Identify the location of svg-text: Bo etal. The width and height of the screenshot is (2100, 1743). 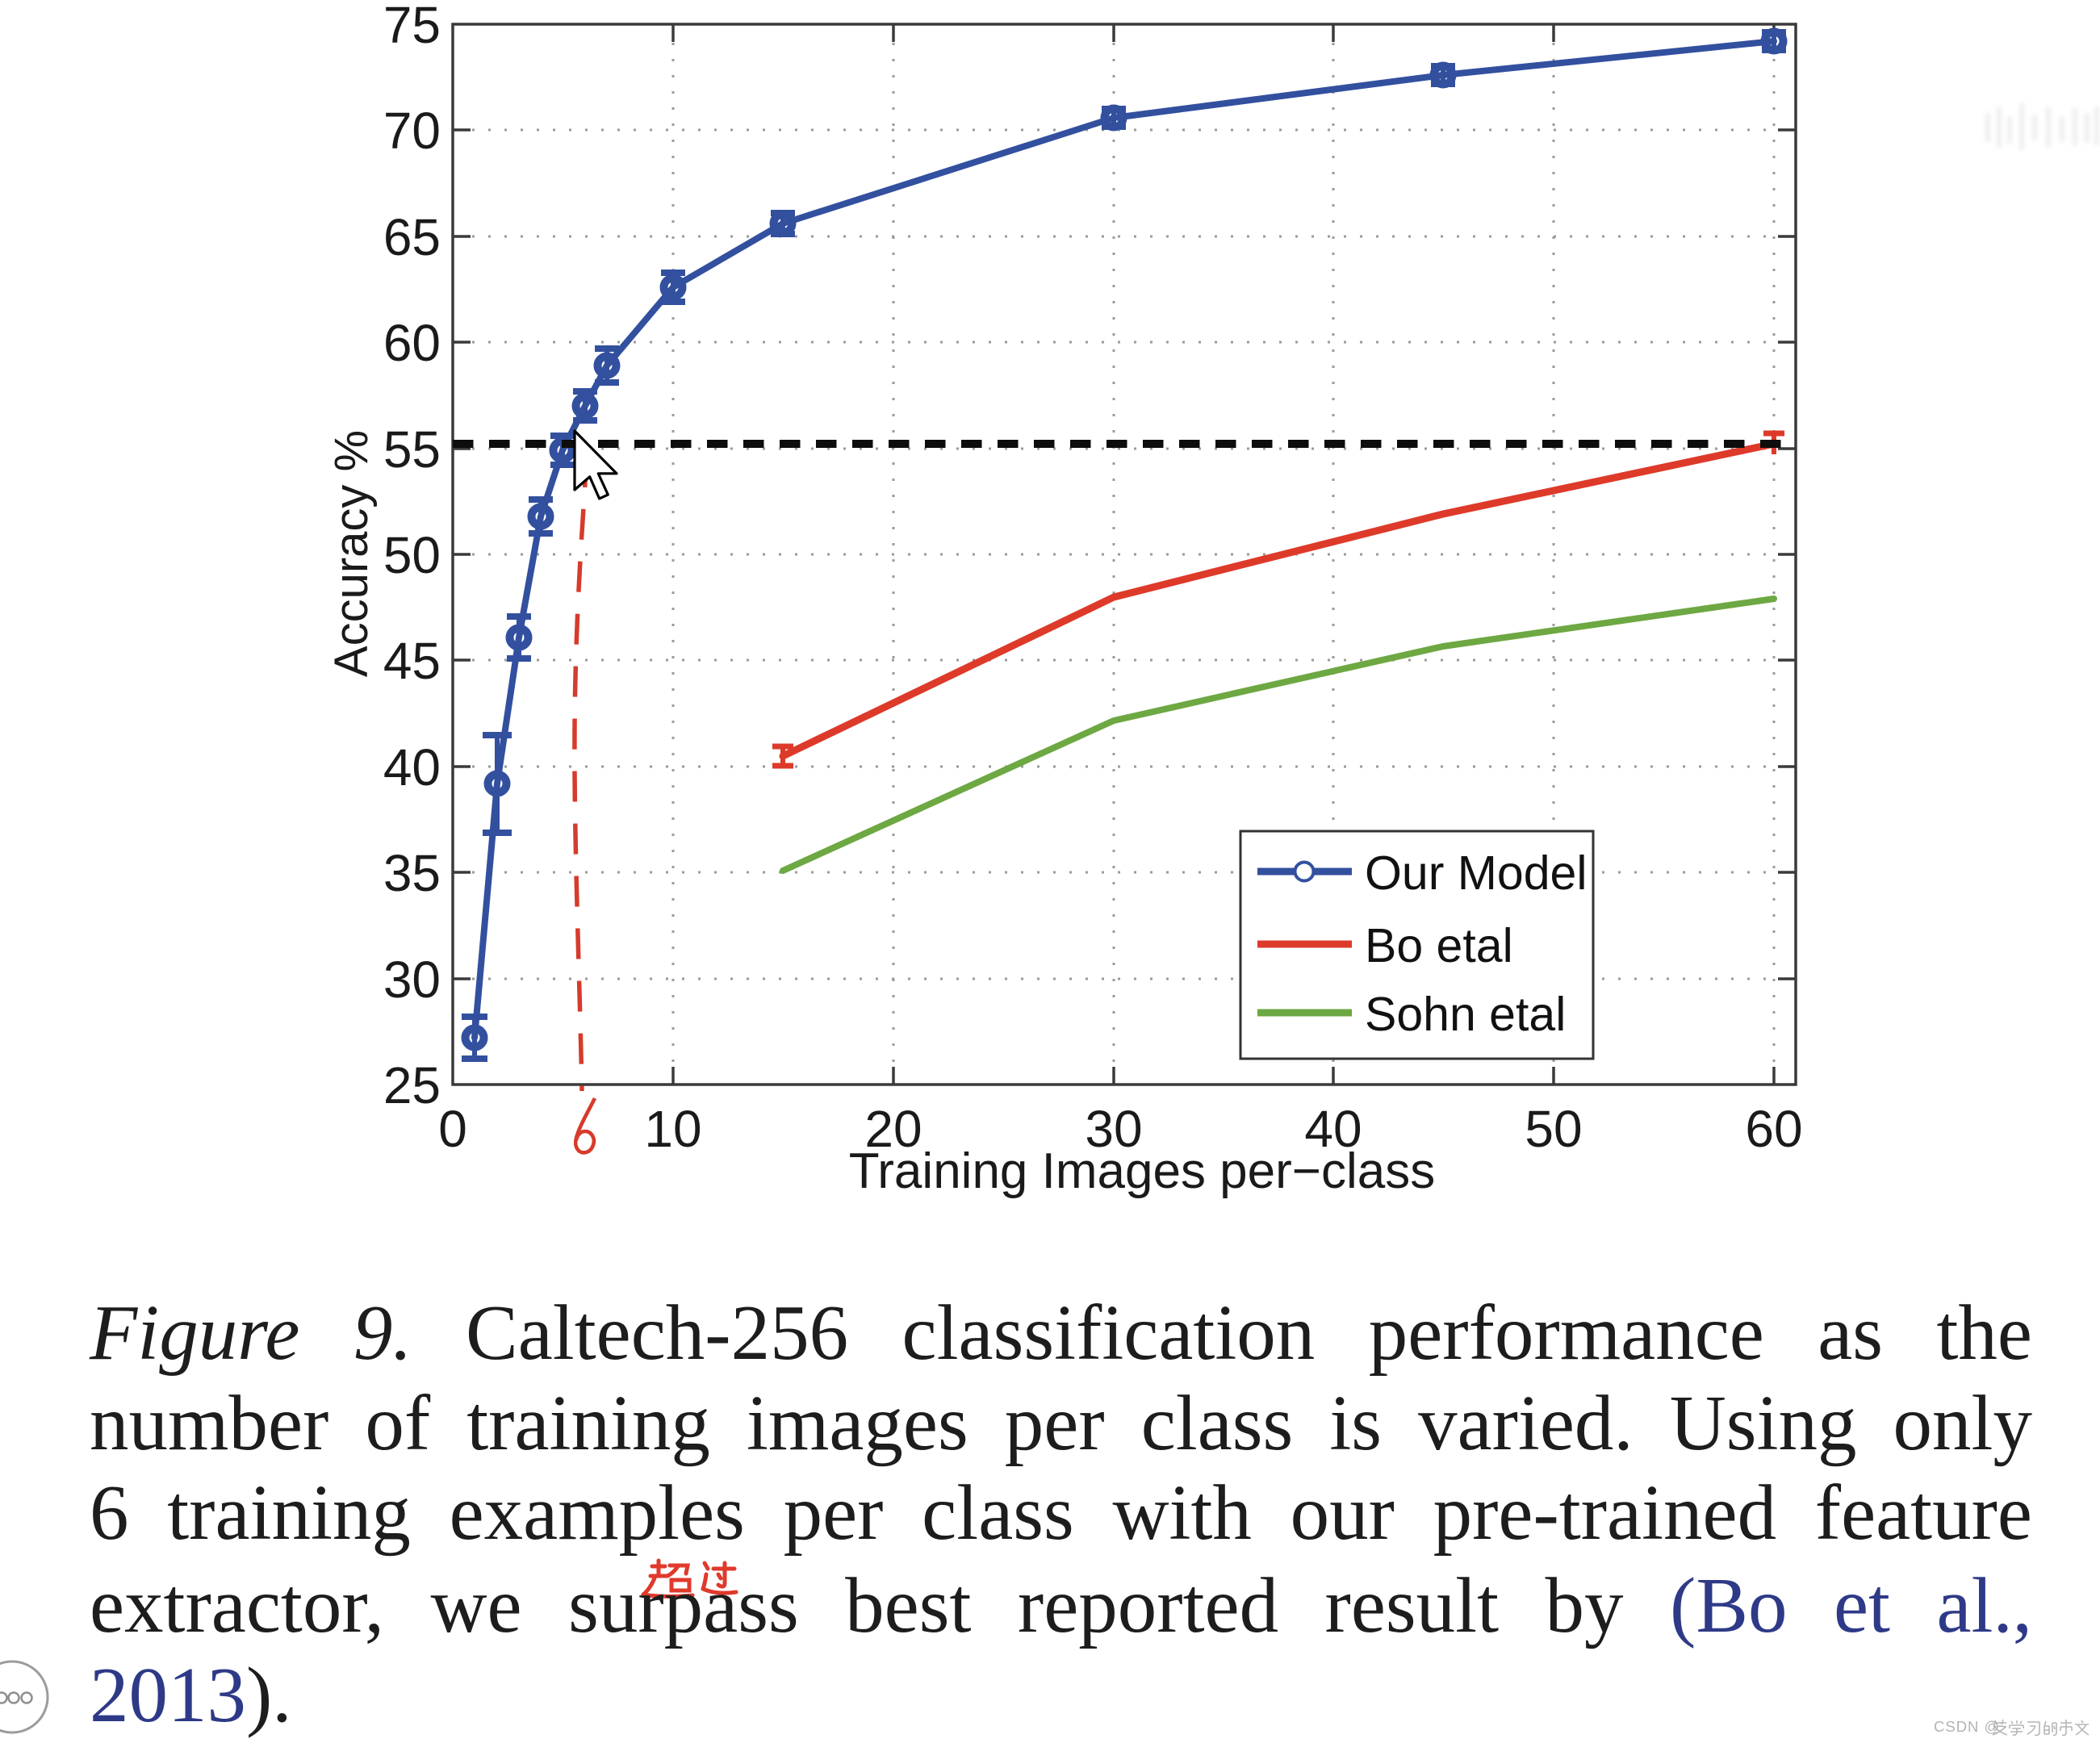
(1439, 945).